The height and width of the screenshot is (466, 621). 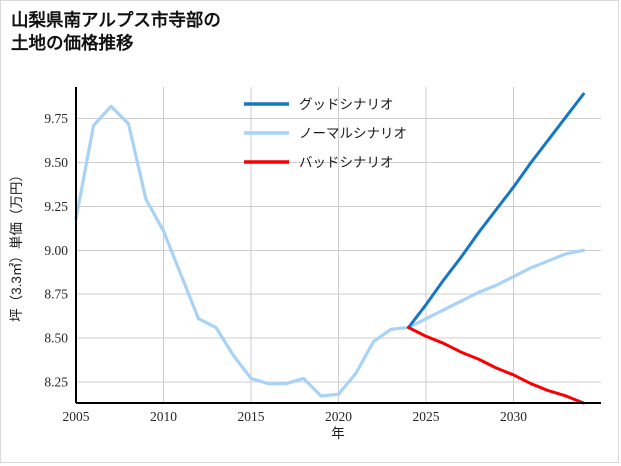 I want to click on x-tick-label: 2020, so click(x=338, y=416).